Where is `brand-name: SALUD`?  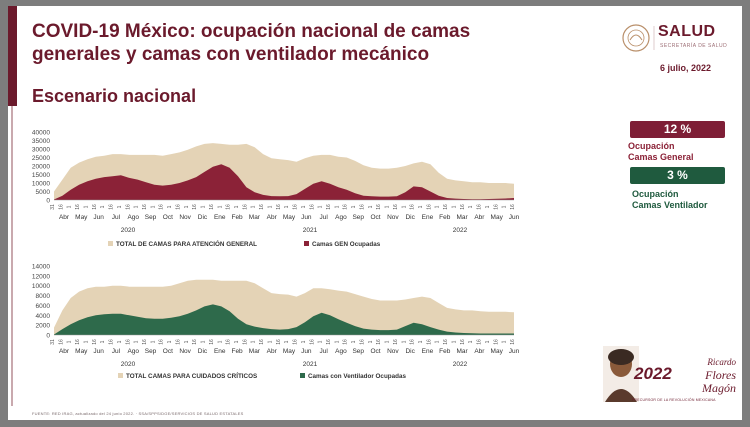 brand-name: SALUD is located at coordinates (687, 31).